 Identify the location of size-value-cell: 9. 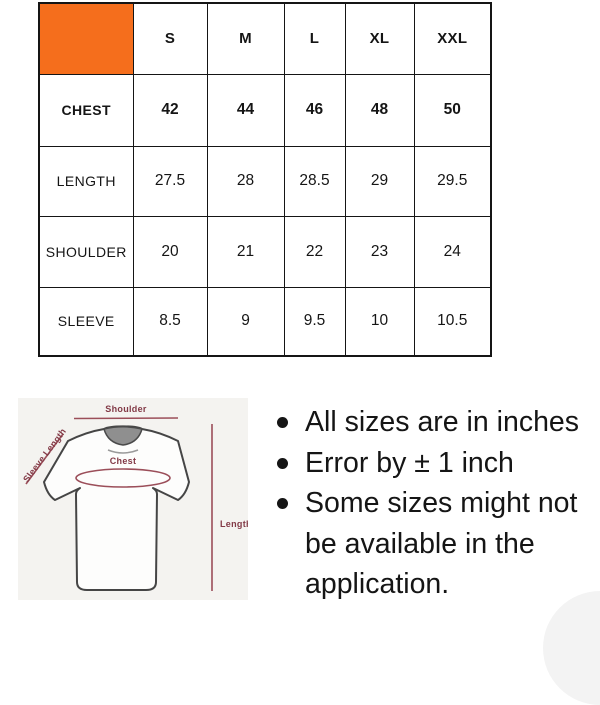
(245, 321).